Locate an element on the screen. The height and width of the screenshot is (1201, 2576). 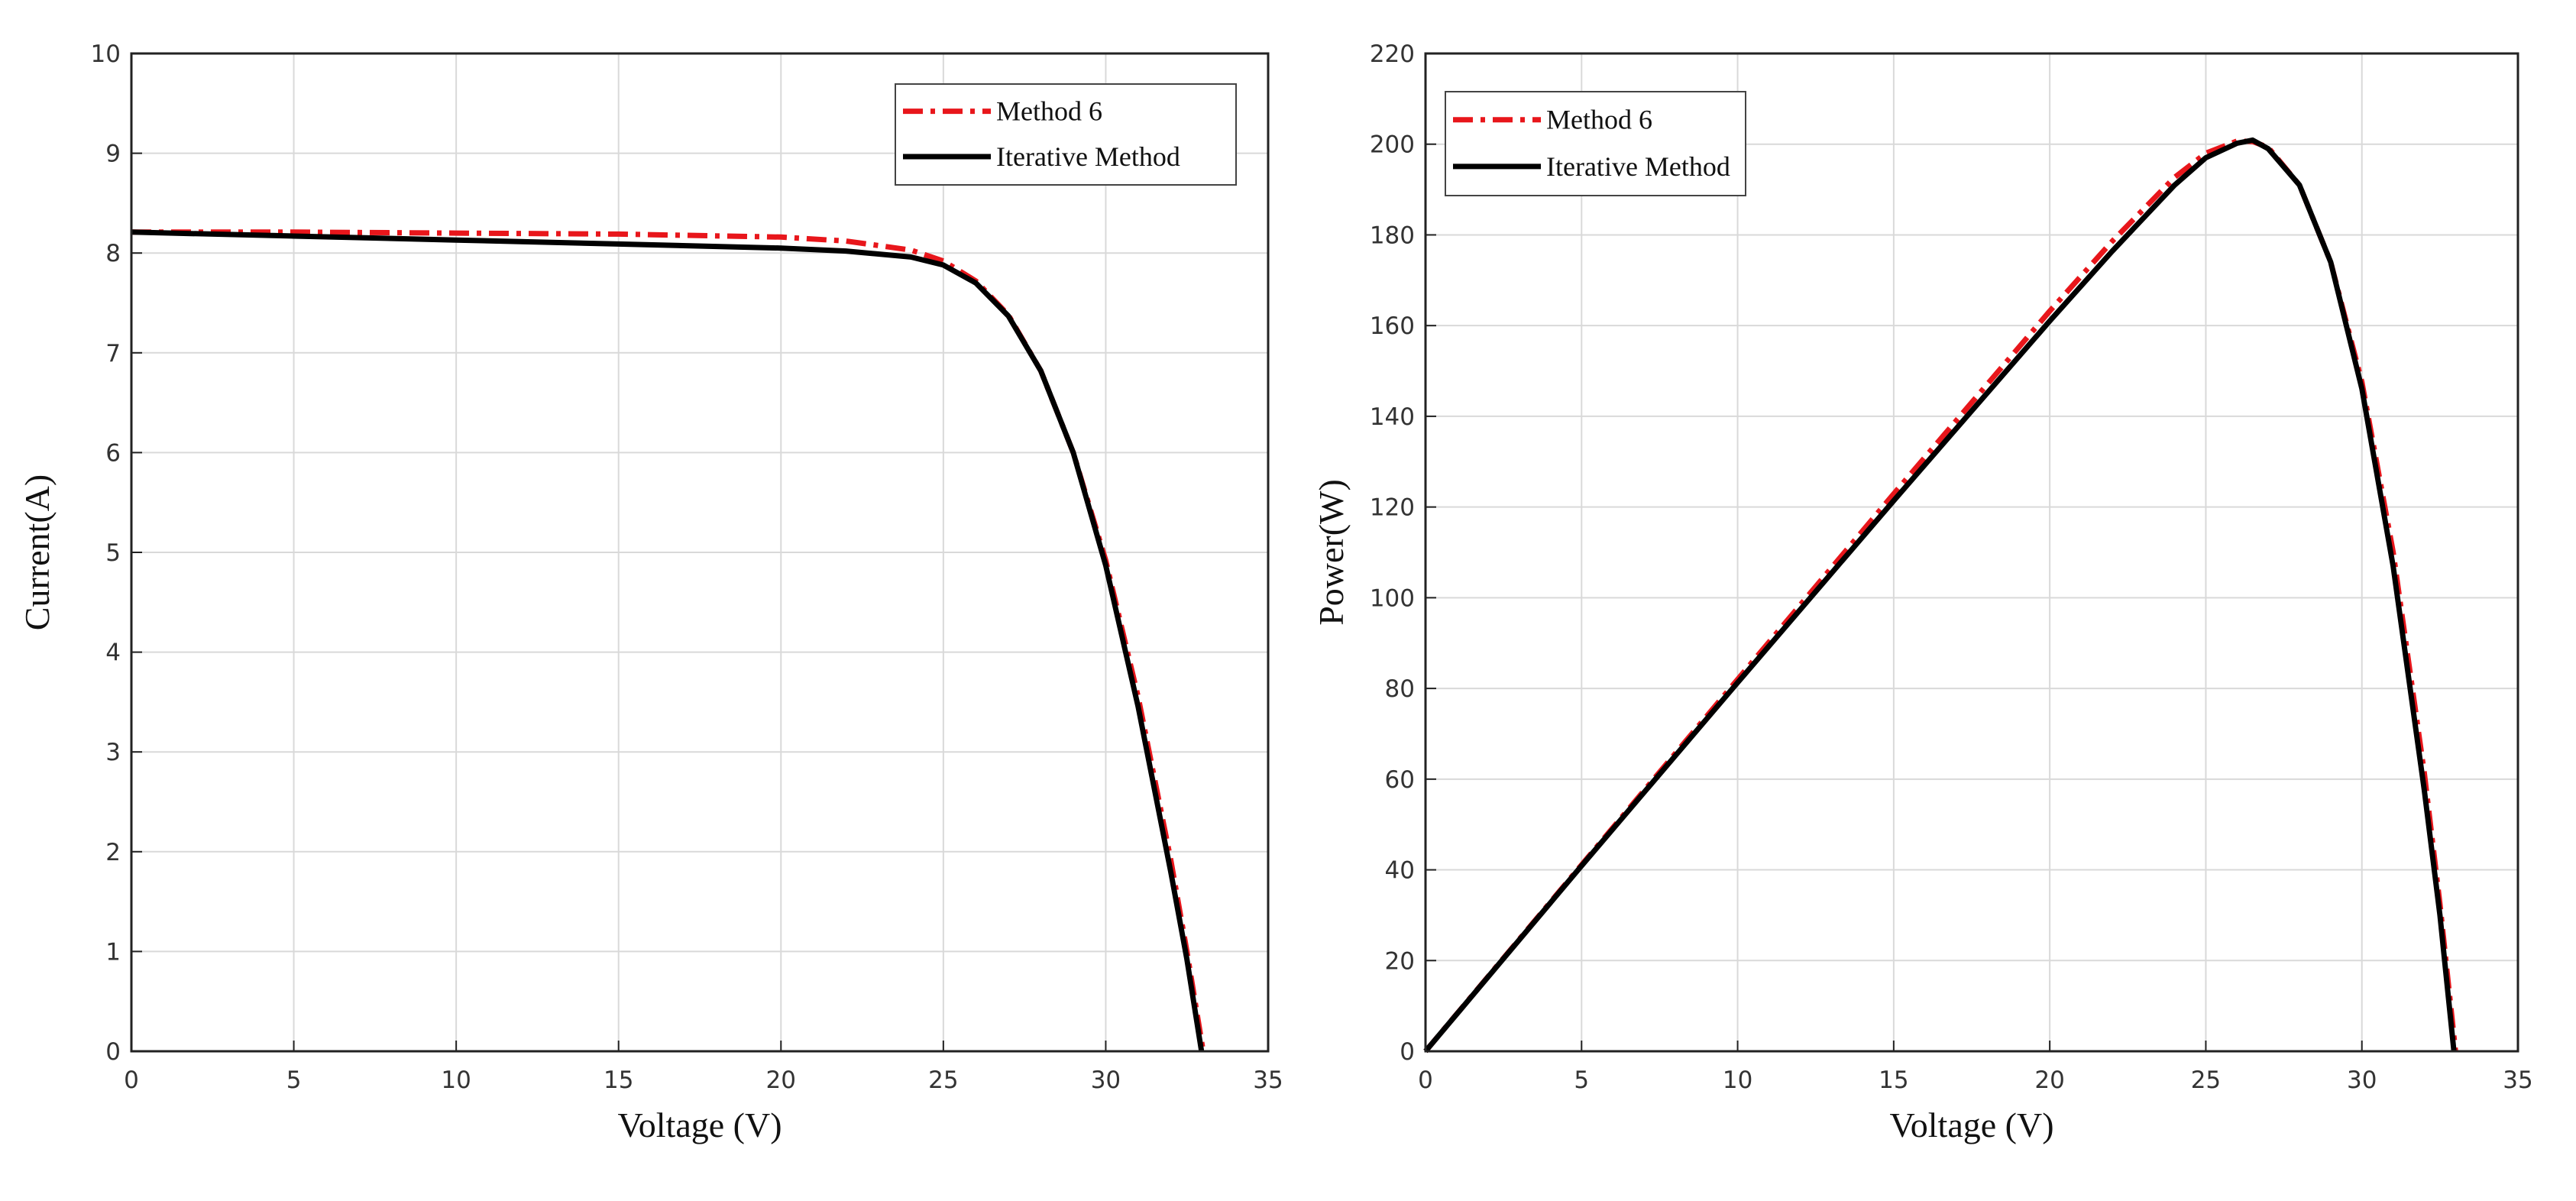
power-chart-y-tick-label: 220 is located at coordinates (1392, 54).